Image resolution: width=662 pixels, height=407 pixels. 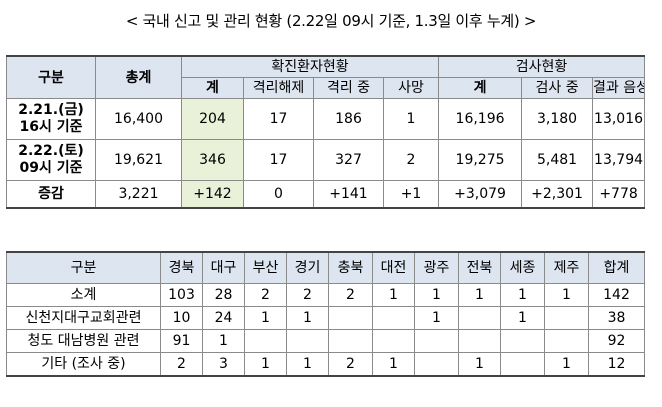 What do you see at coordinates (181, 267) in the screenshot?
I see `col-header: 경북` at bounding box center [181, 267].